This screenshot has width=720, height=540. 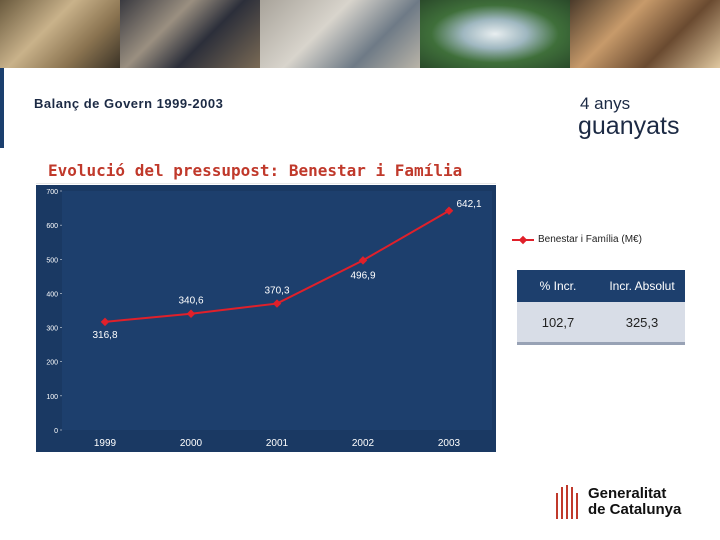 I want to click on data-label: 316,8, so click(x=104, y=335).